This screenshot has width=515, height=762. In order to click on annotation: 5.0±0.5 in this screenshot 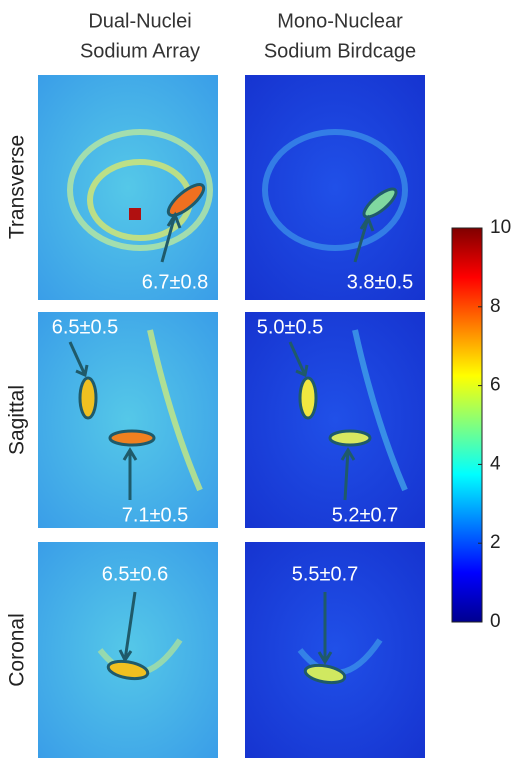, I will do `click(290, 327)`.